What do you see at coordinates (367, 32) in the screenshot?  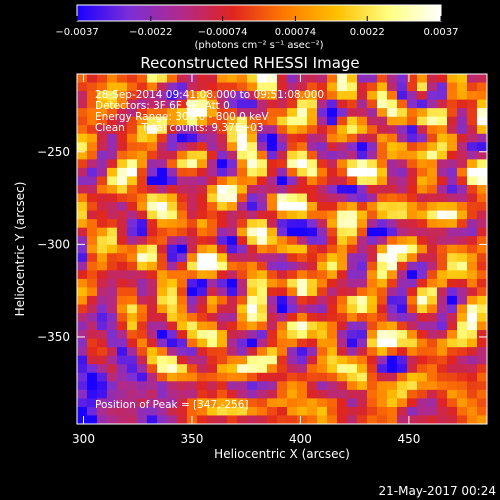 I see `colorbar-tick-label: 0.0022` at bounding box center [367, 32].